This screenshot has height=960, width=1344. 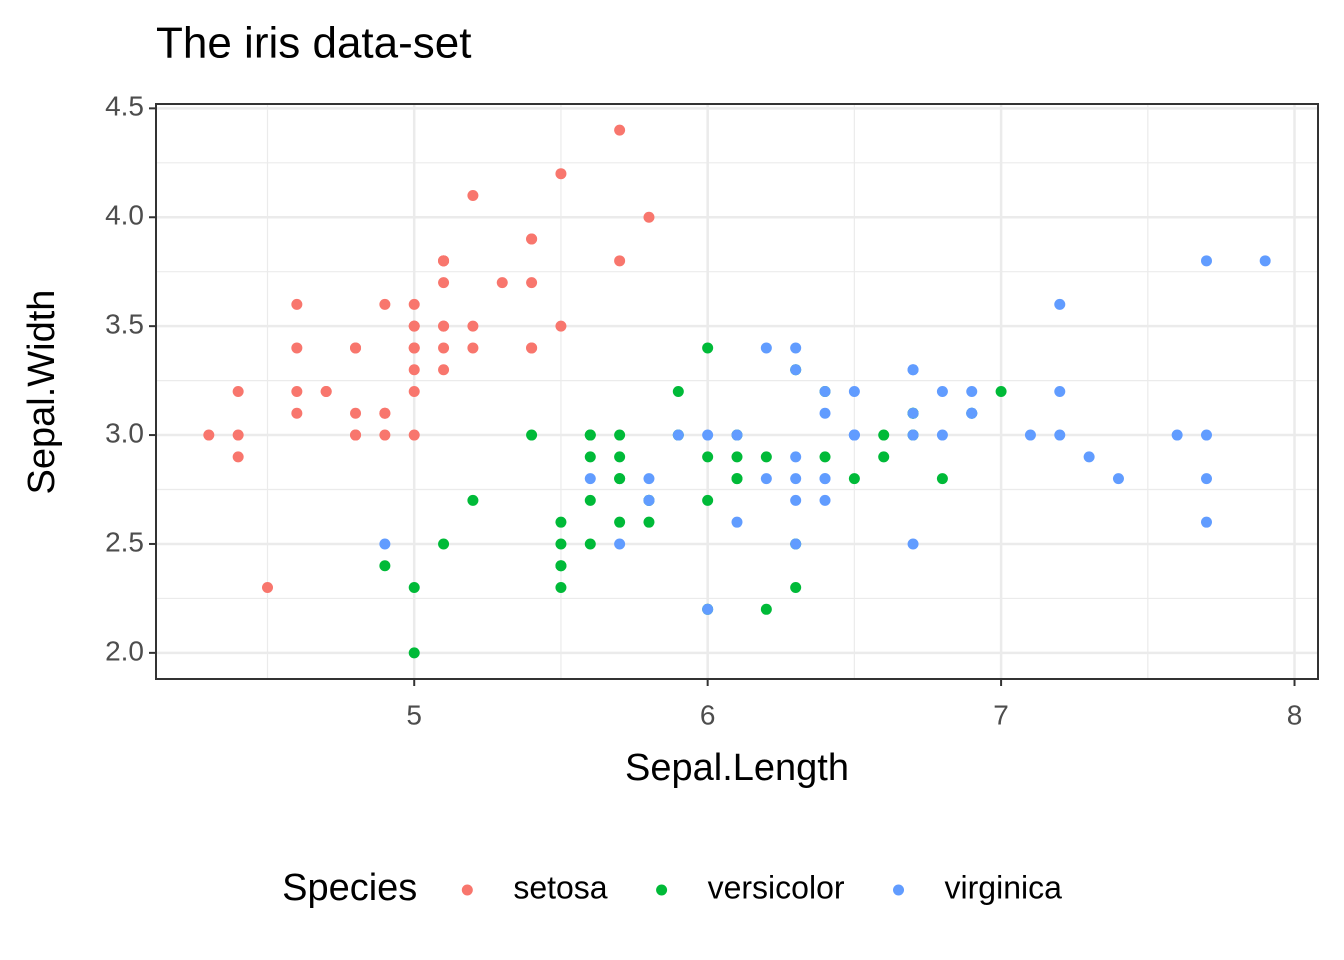 I want to click on y-tick-label: 2.0, so click(x=124, y=650).